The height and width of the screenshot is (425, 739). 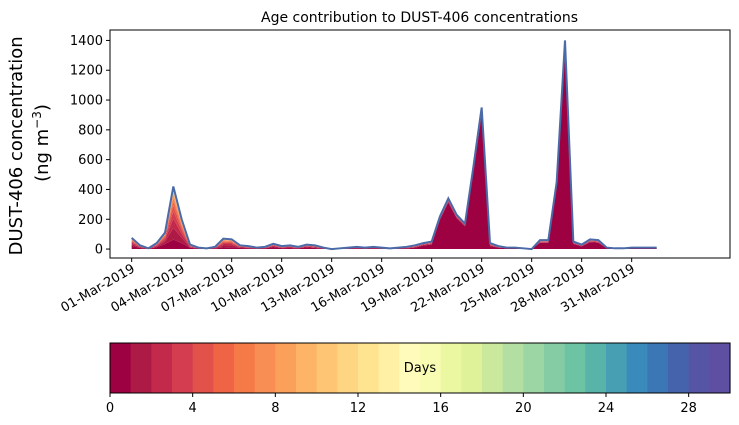 I want to click on colorbar-tick-label: 4, so click(x=193, y=408).